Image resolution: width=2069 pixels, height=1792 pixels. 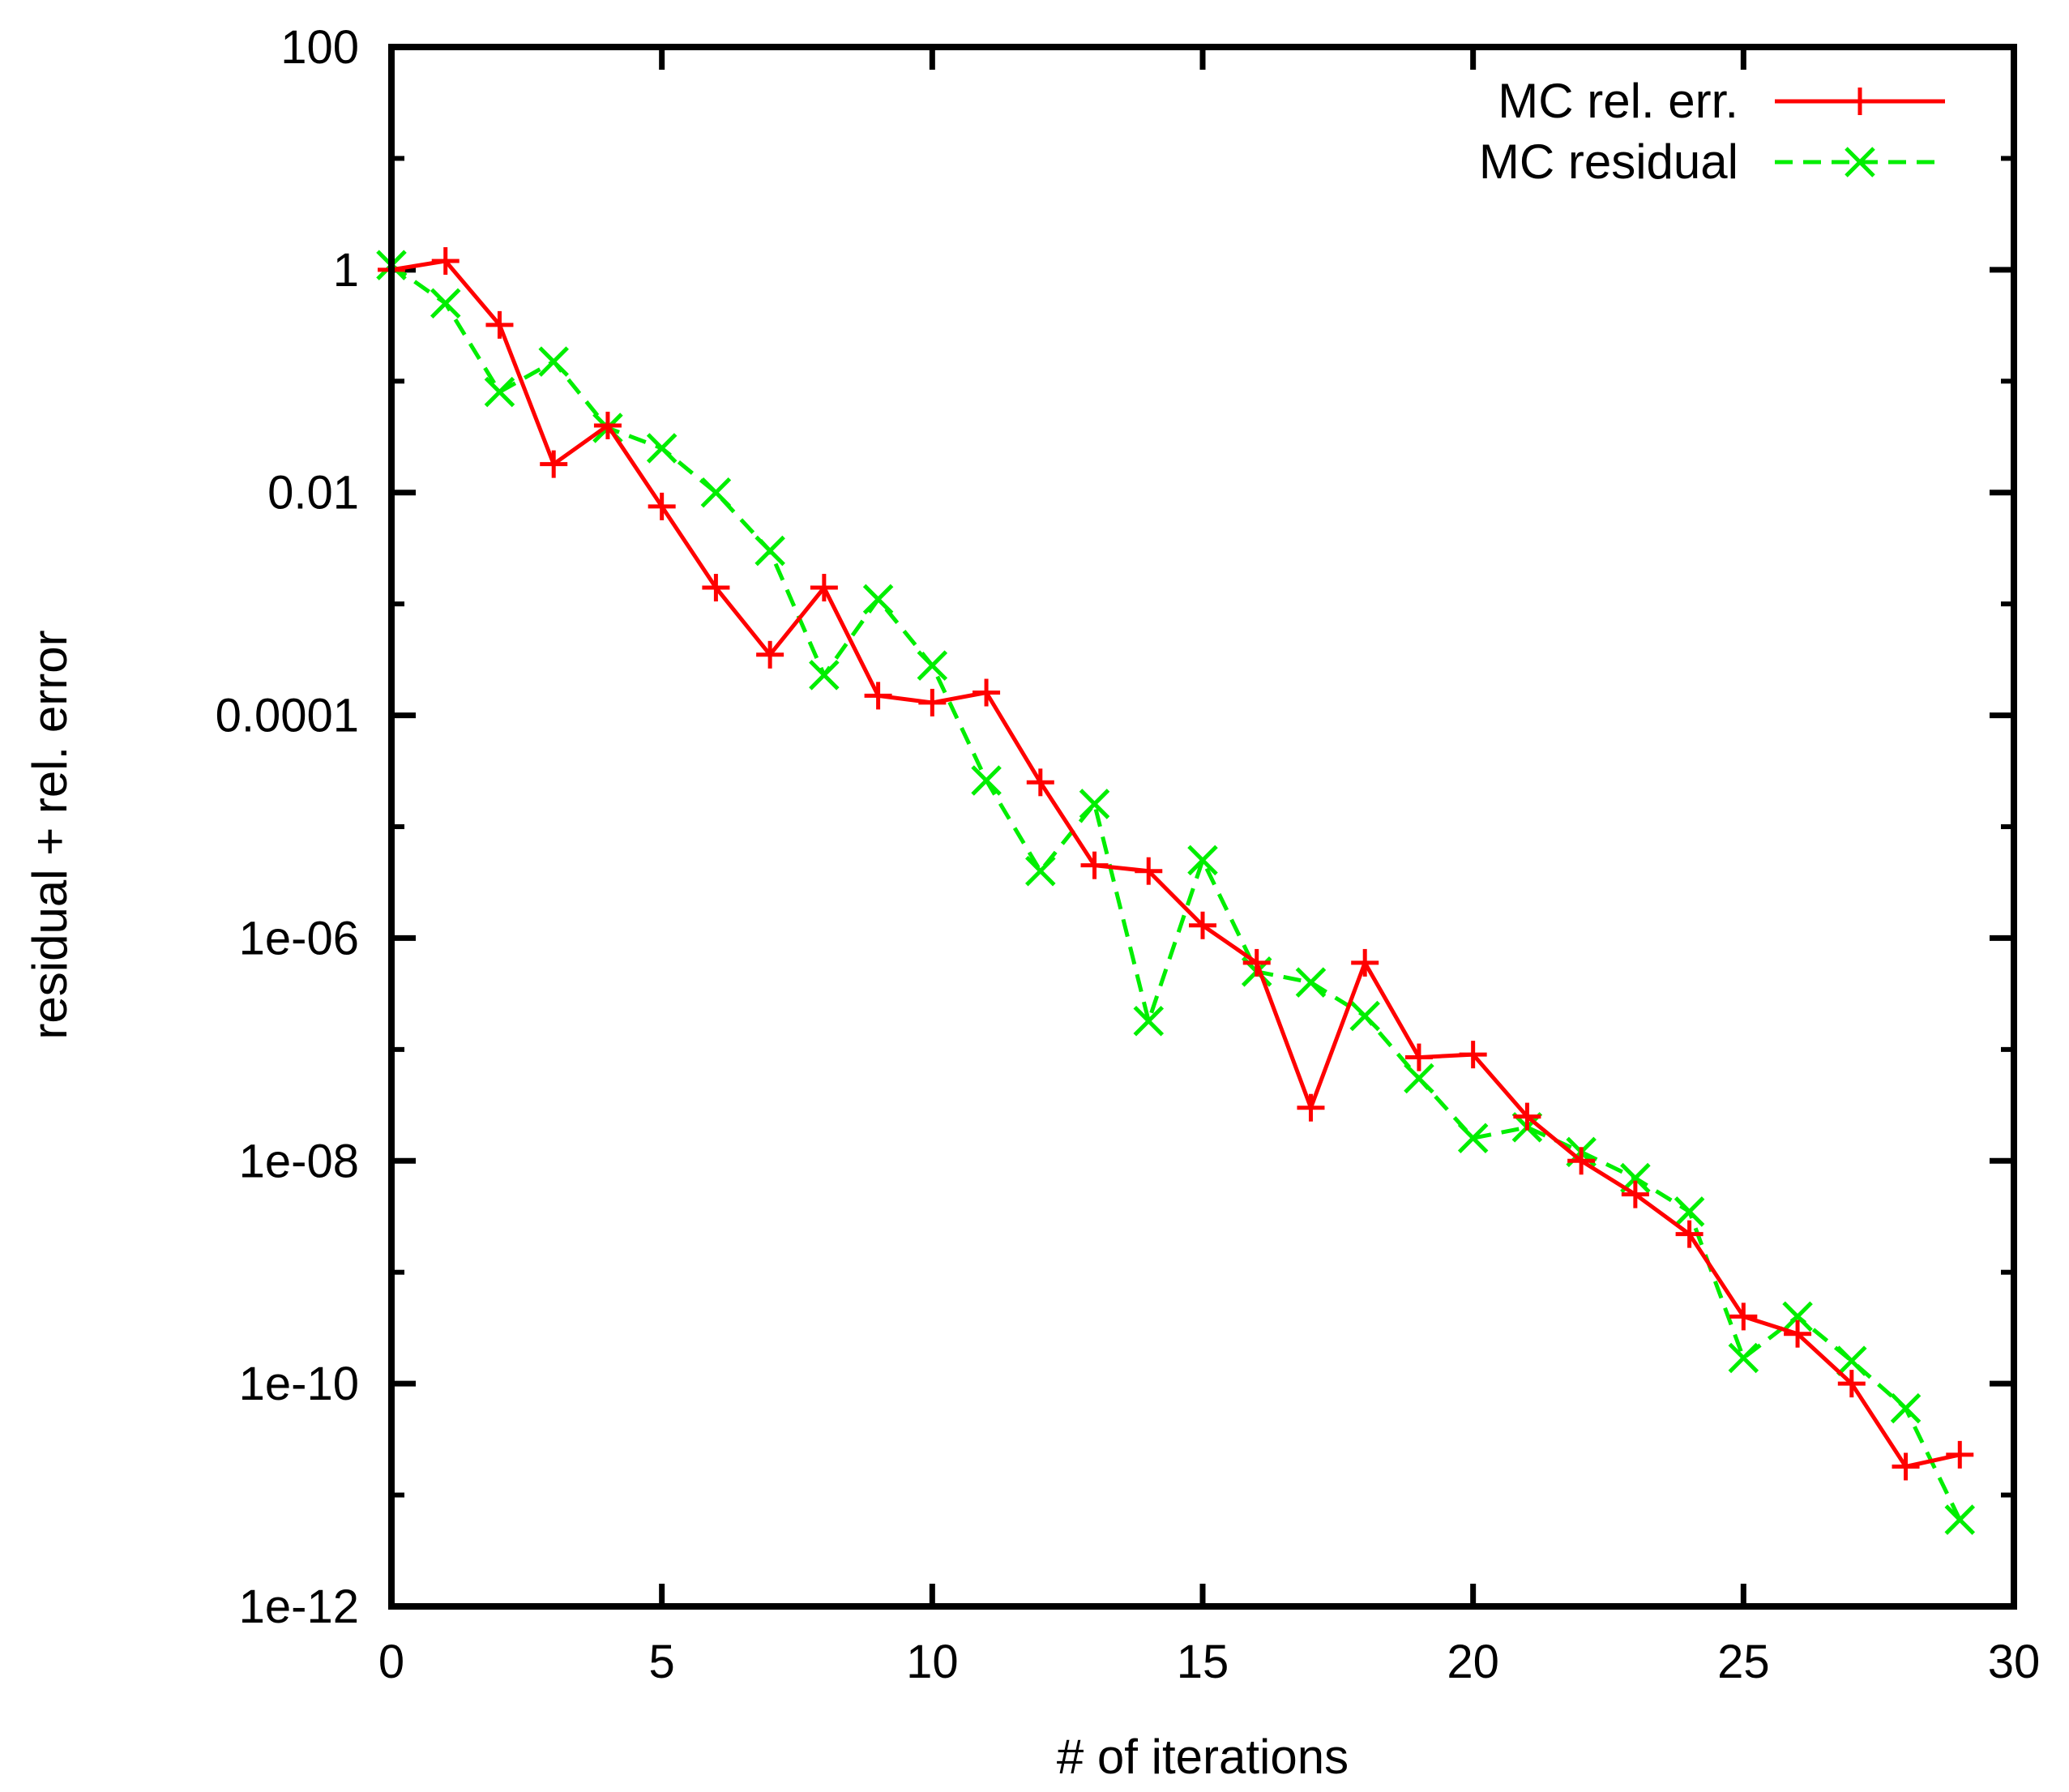 I want to click on x-tick-label: 30, so click(x=2014, y=1662).